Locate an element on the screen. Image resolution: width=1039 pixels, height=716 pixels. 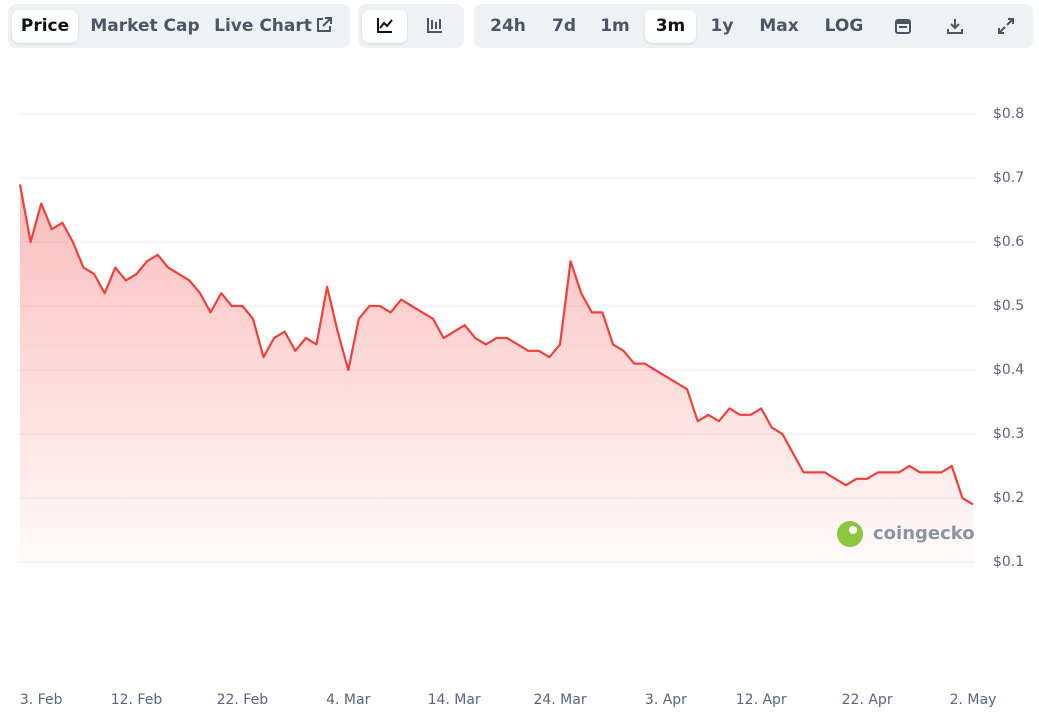
expand-icon is located at coordinates (1006, 26).